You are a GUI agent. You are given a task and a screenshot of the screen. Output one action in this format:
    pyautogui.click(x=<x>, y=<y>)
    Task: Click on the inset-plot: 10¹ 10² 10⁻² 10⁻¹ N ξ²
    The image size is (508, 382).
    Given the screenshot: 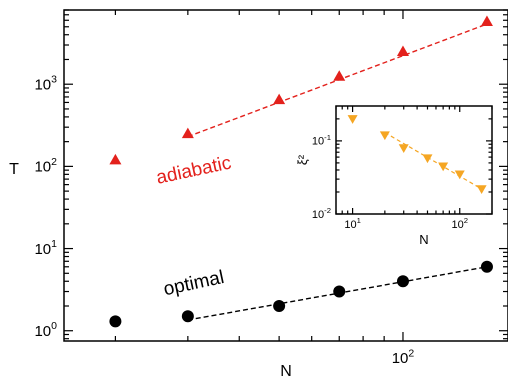 What is the action you would take?
    pyautogui.click(x=394, y=176)
    